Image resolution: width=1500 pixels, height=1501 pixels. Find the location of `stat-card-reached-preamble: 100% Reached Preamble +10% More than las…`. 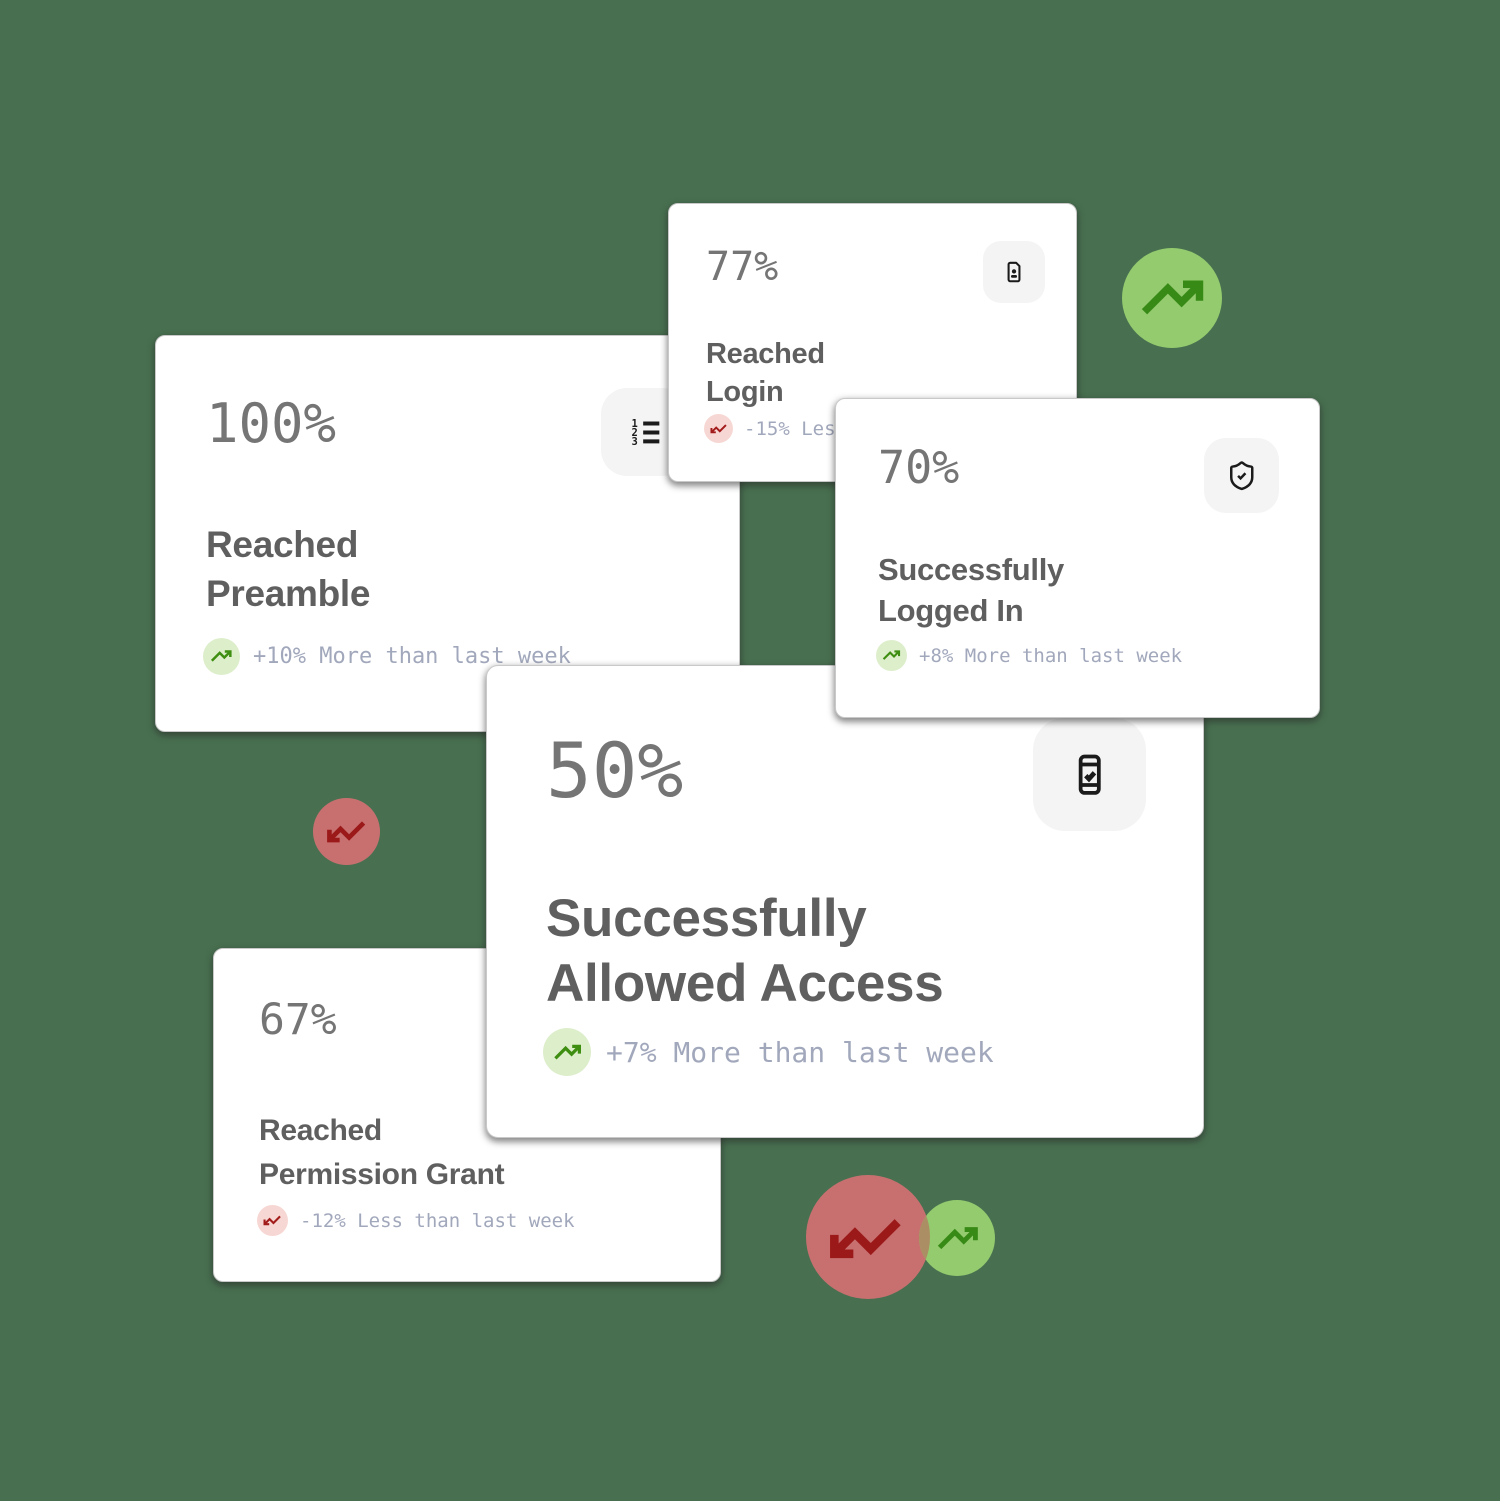

stat-card-reached-preamble: 100% Reached Preamble +10% More than las… is located at coordinates (447, 533).